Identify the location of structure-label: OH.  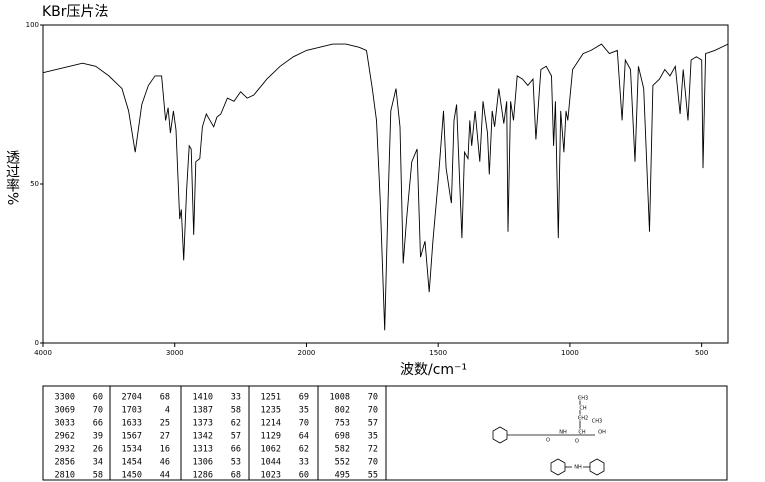
(602, 433).